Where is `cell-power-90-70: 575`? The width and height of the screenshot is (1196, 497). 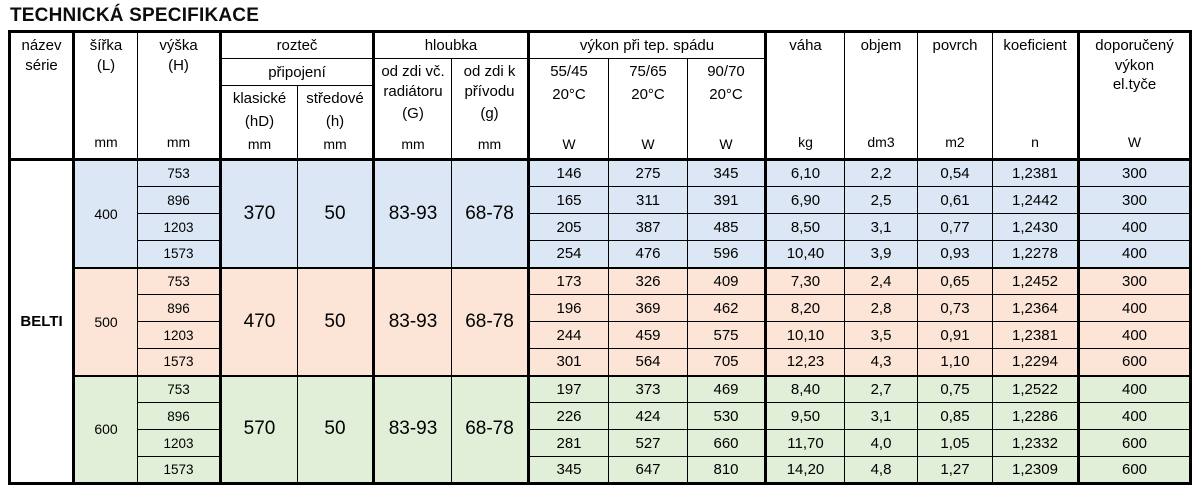
cell-power-90-70: 575 is located at coordinates (726, 335).